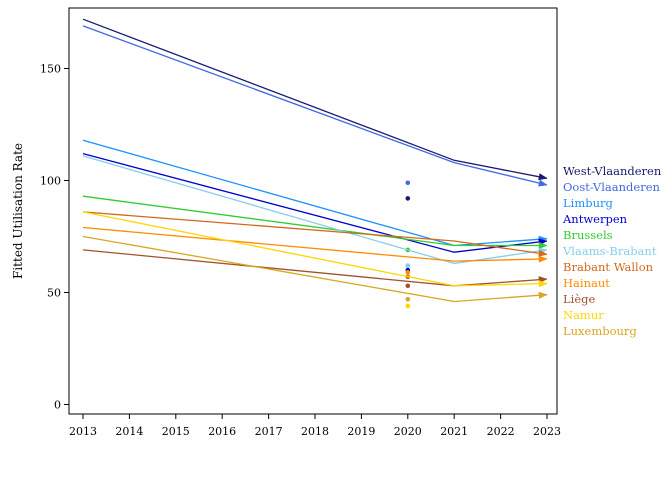 The height and width of the screenshot is (480, 672). I want to click on y-tick-label-0: 0, so click(57, 405).